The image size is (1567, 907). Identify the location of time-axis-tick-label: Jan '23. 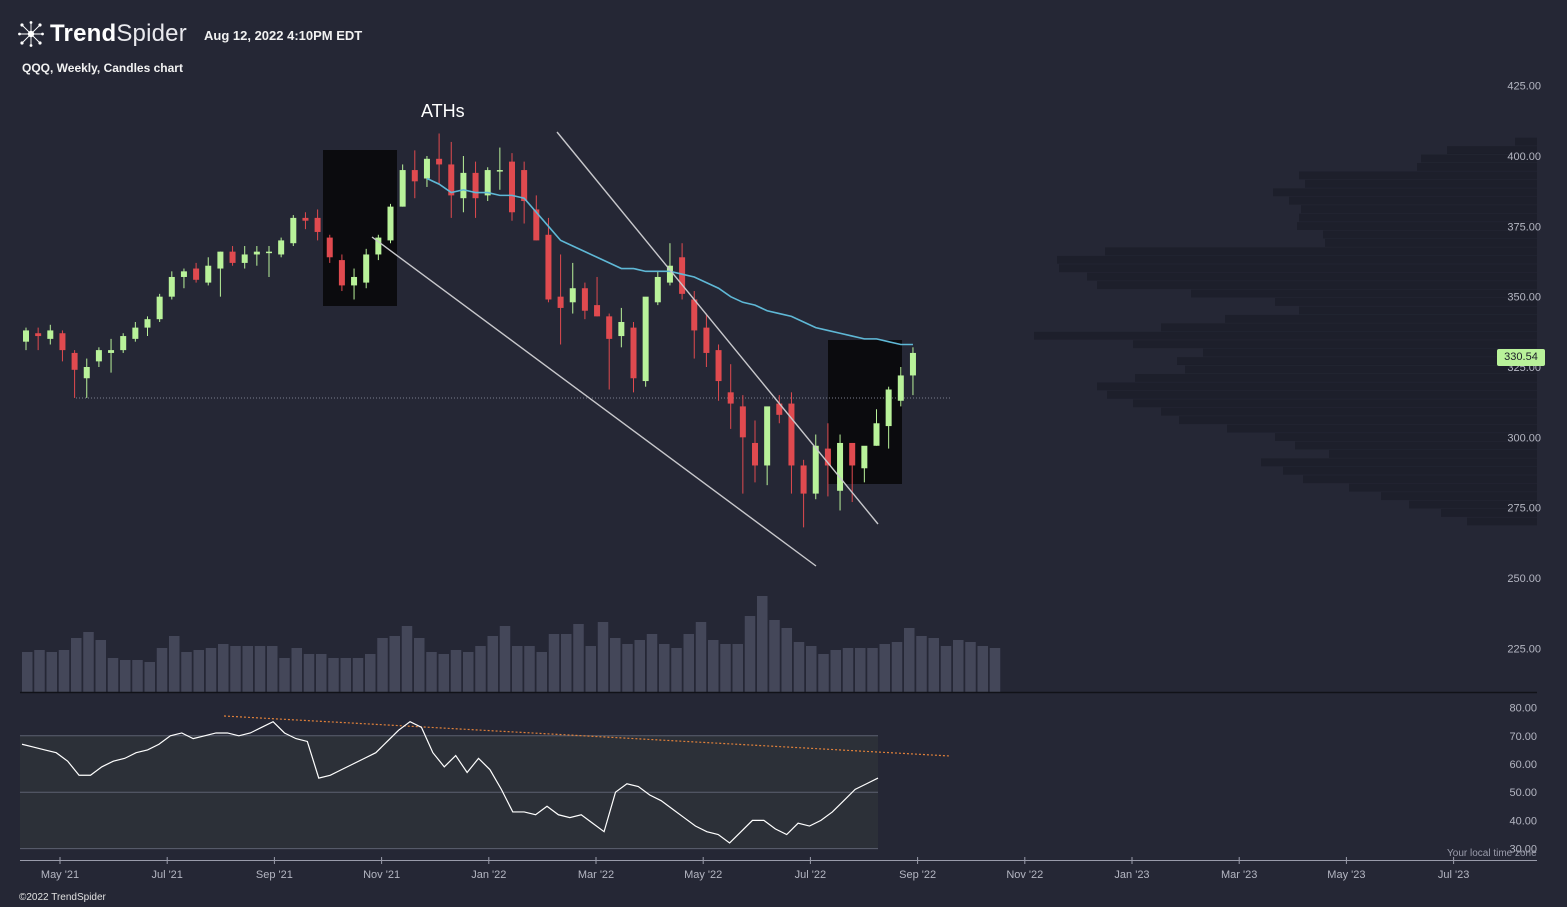
(1131, 875).